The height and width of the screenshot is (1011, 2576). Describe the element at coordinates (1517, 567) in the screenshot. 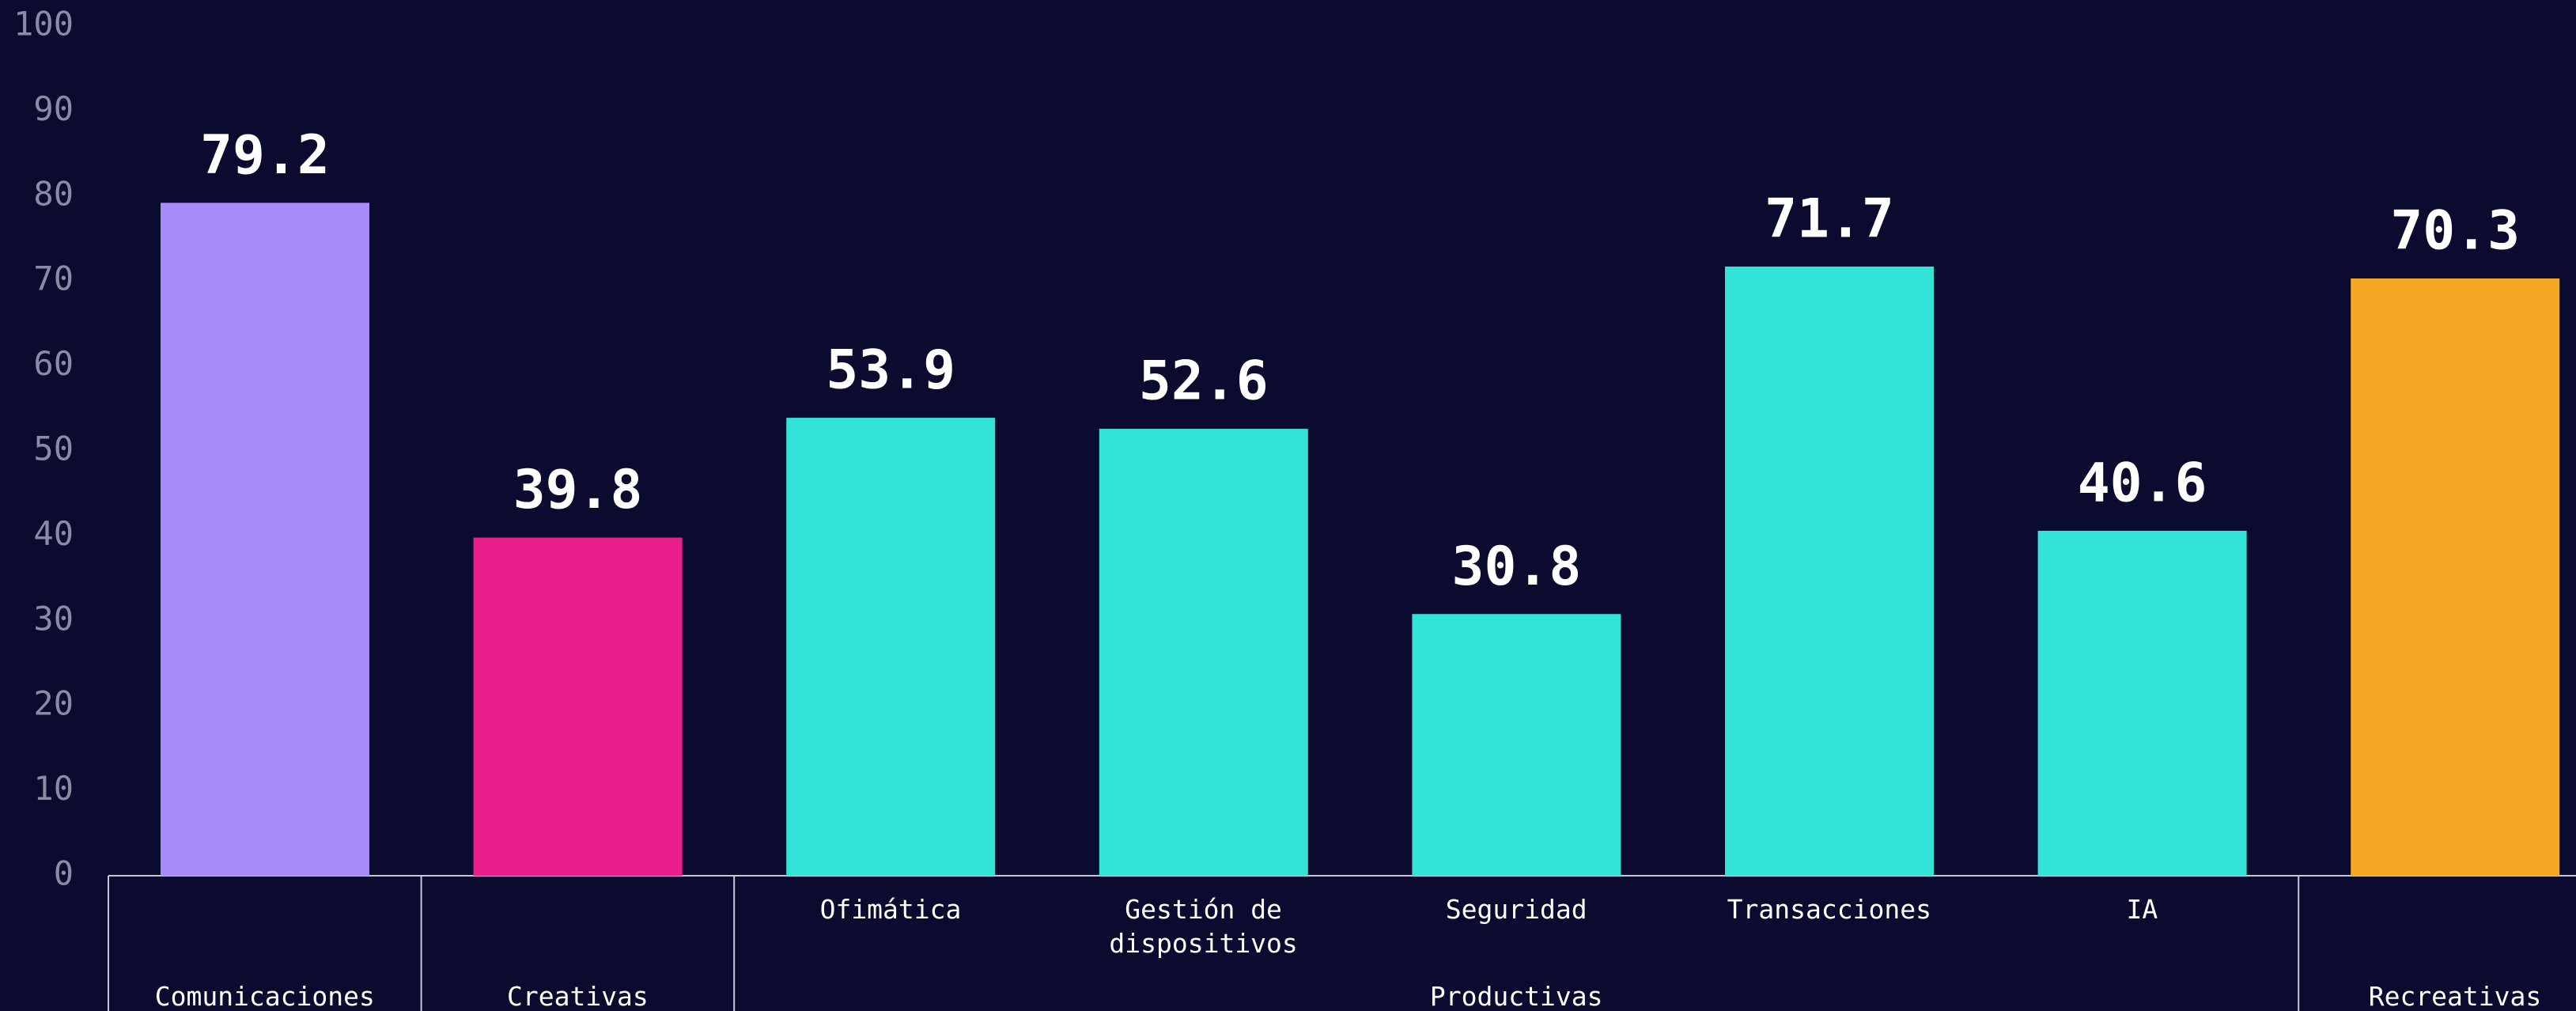

I see `data-label: 30.8` at that location.